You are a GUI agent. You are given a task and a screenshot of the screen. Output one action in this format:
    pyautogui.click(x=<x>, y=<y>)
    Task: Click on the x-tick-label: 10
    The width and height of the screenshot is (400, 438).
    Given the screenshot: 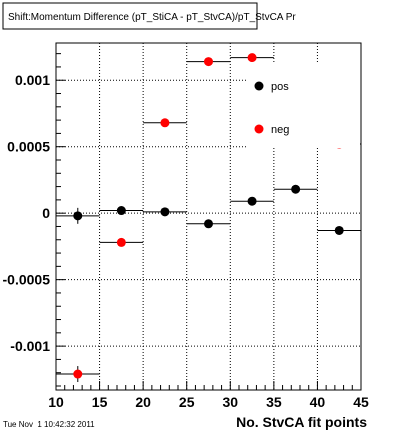 What is the action you would take?
    pyautogui.click(x=56, y=402)
    